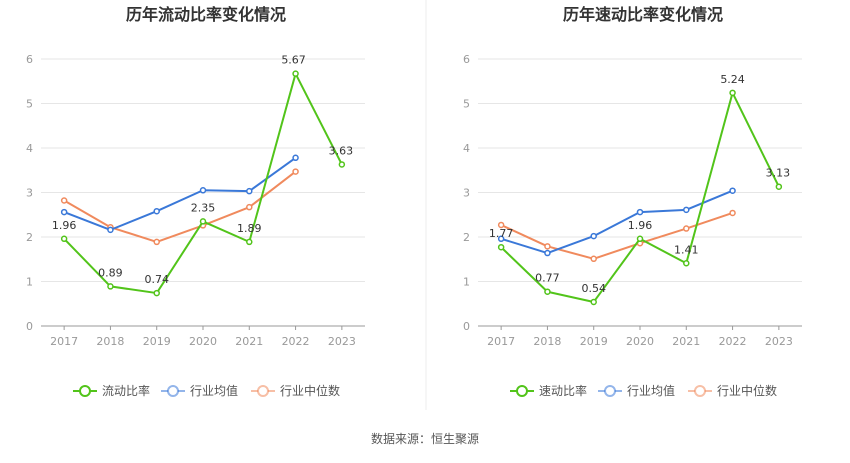  I want to click on legend-item-1: 流动比率, so click(111, 390).